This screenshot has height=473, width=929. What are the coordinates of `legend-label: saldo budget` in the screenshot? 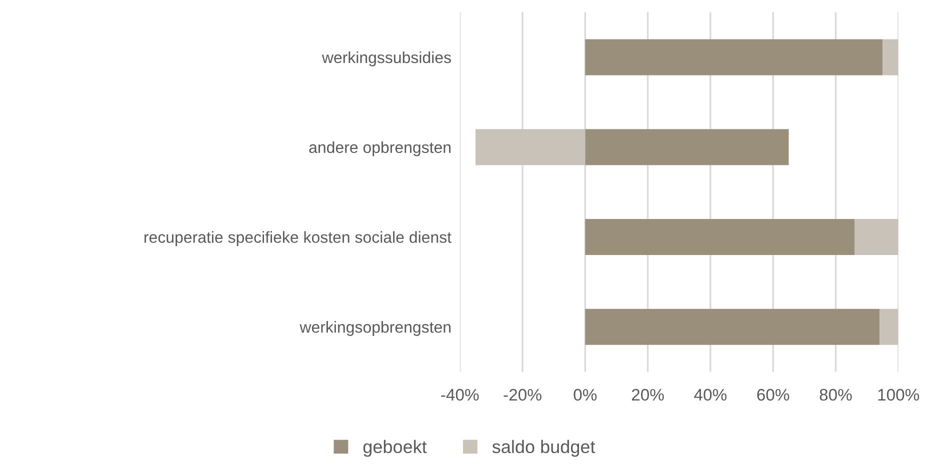 It's located at (544, 448).